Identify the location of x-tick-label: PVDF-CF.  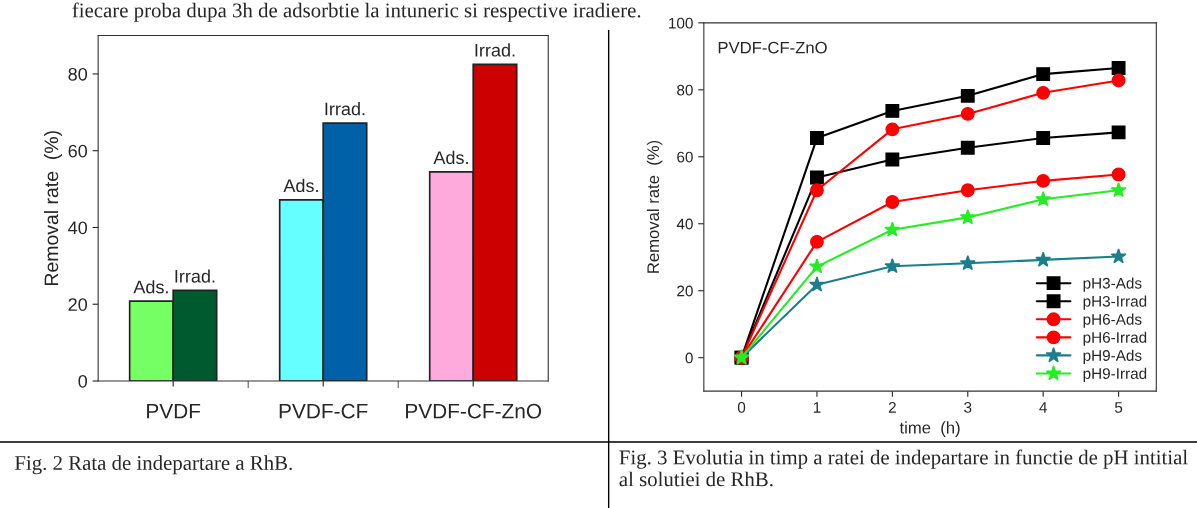
(323, 411).